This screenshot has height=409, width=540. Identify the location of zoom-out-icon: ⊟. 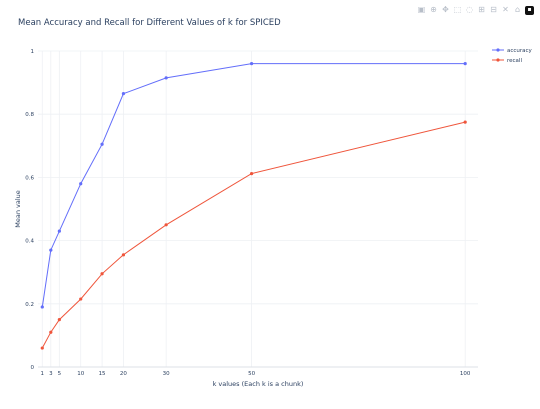
(493, 9).